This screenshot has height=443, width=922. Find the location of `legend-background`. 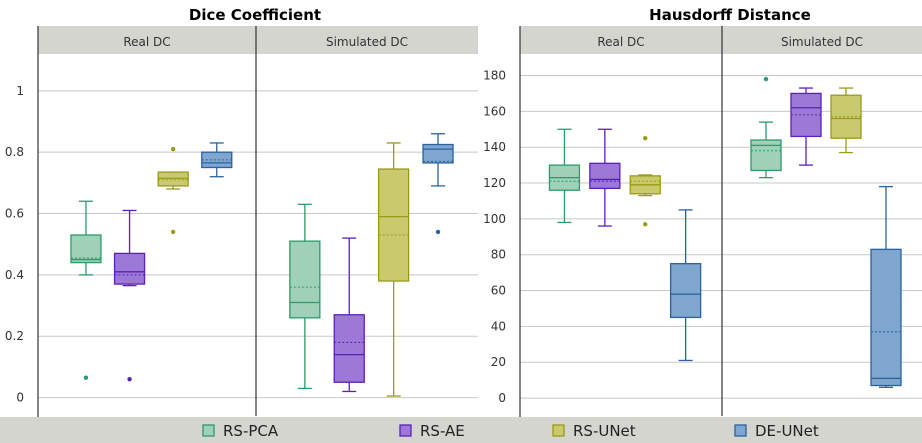

legend-background is located at coordinates (461, 430).